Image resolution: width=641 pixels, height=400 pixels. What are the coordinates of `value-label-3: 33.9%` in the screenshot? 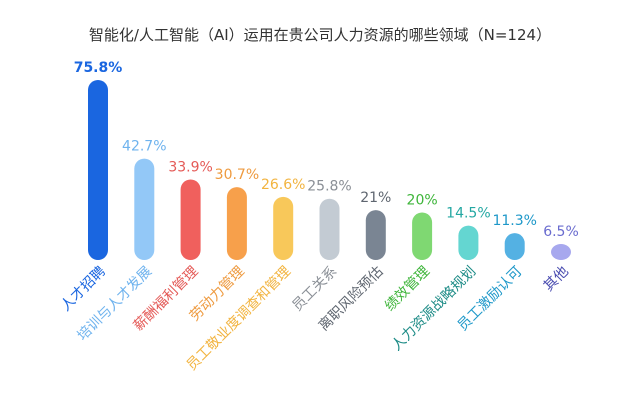 It's located at (190, 167).